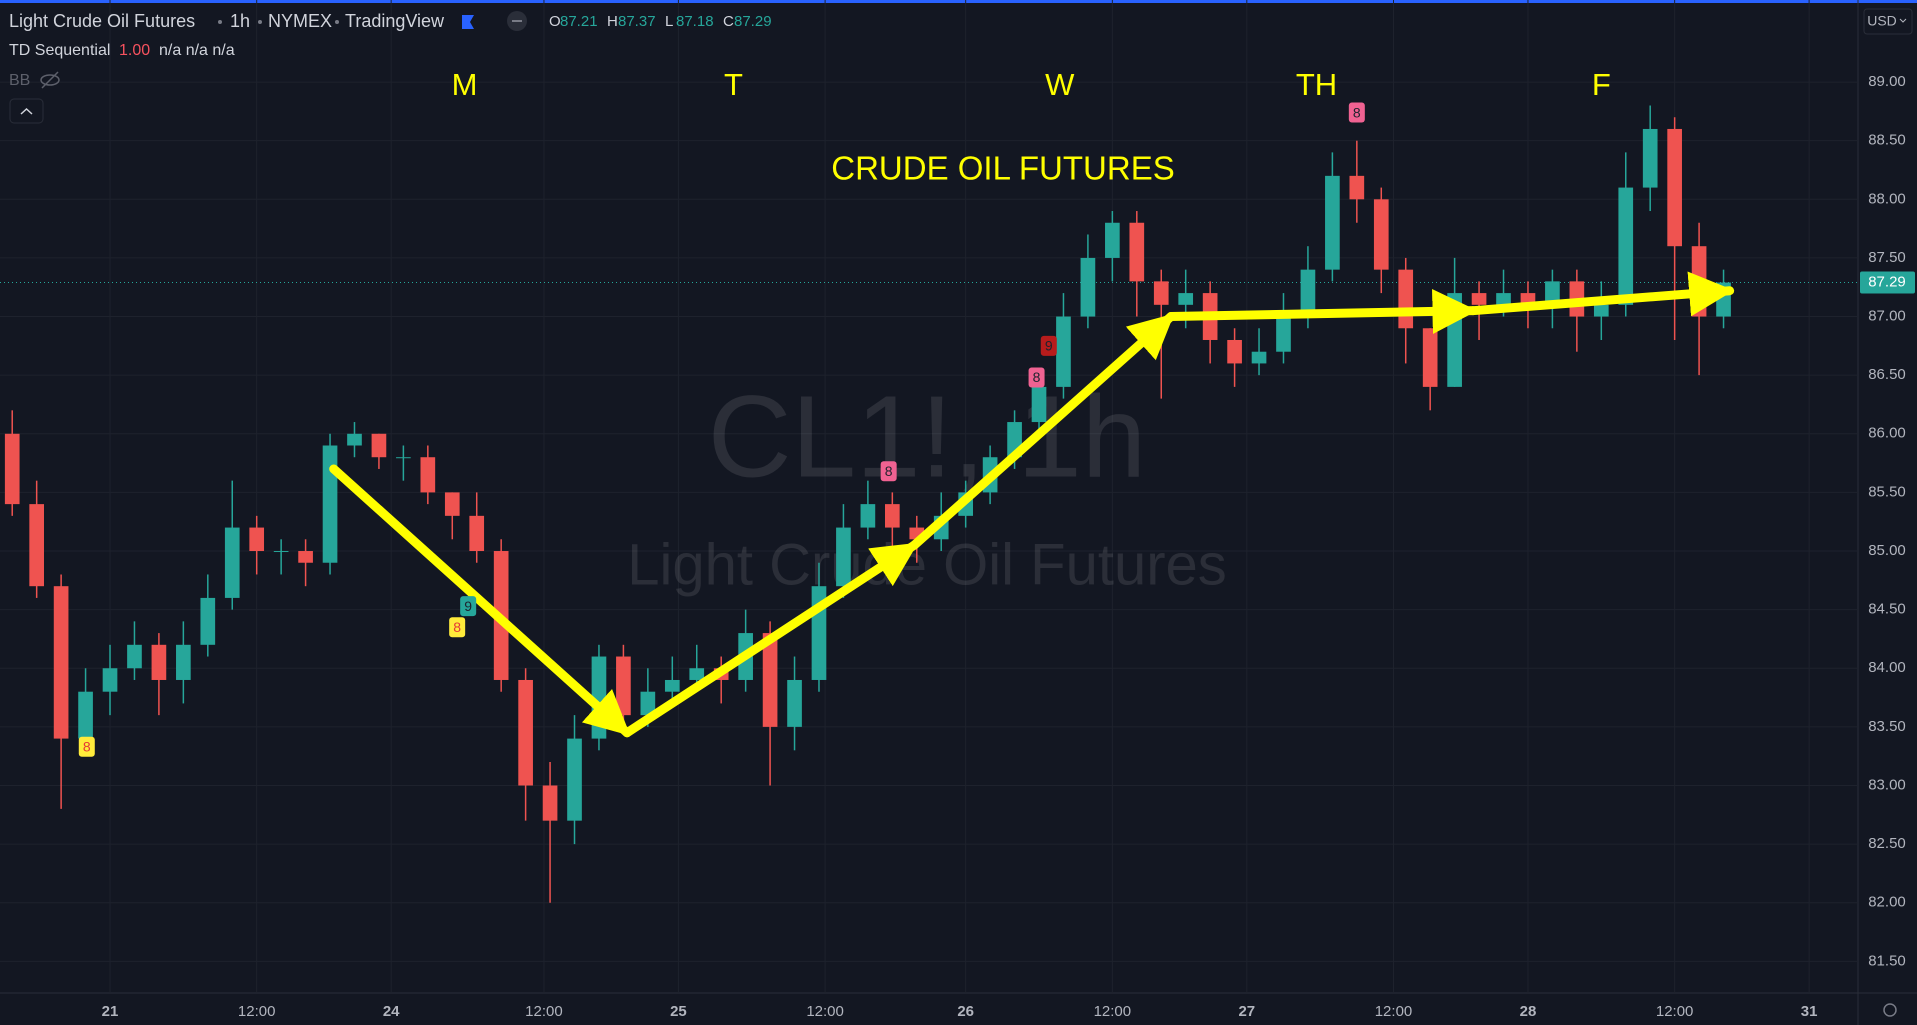 The width and height of the screenshot is (1917, 1025). Describe the element at coordinates (1528, 1011) in the screenshot. I see `x-tick-label: 28` at that location.